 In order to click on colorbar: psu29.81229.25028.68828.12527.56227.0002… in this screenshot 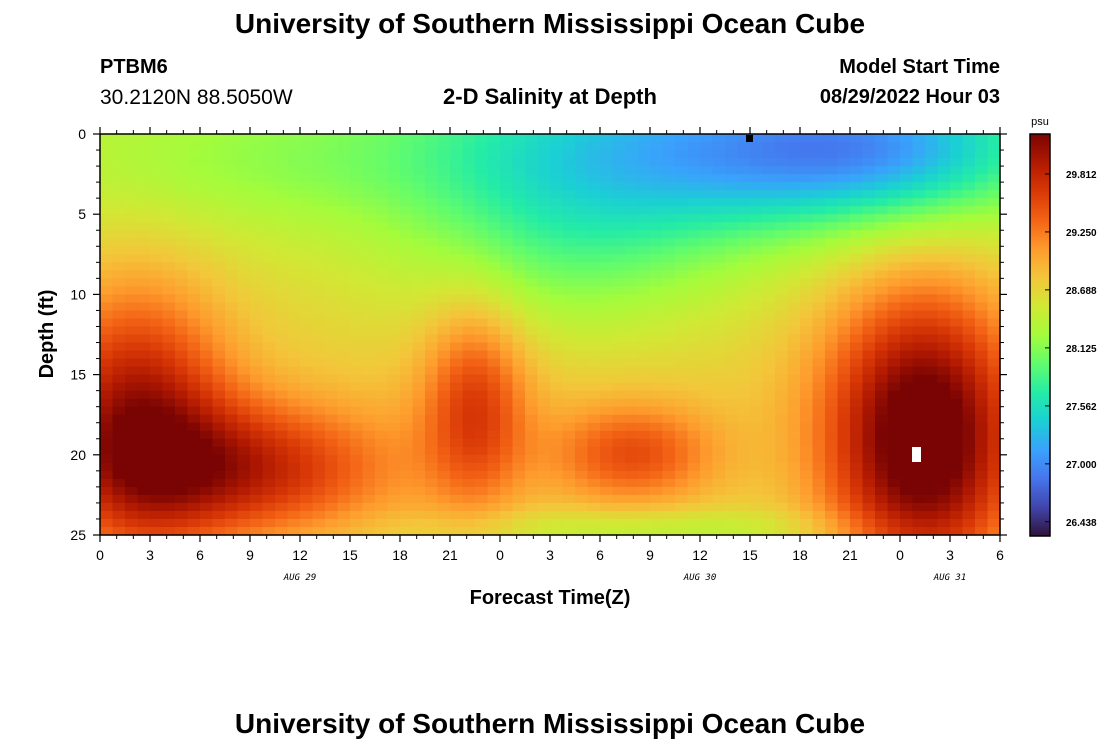, I will do `click(1063, 326)`.